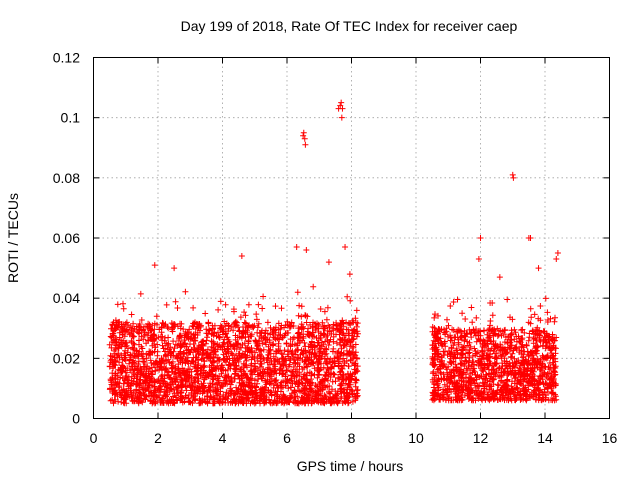 Image resolution: width=640 pixels, height=480 pixels. What do you see at coordinates (223, 438) in the screenshot?
I see `x-tick-label: 4` at bounding box center [223, 438].